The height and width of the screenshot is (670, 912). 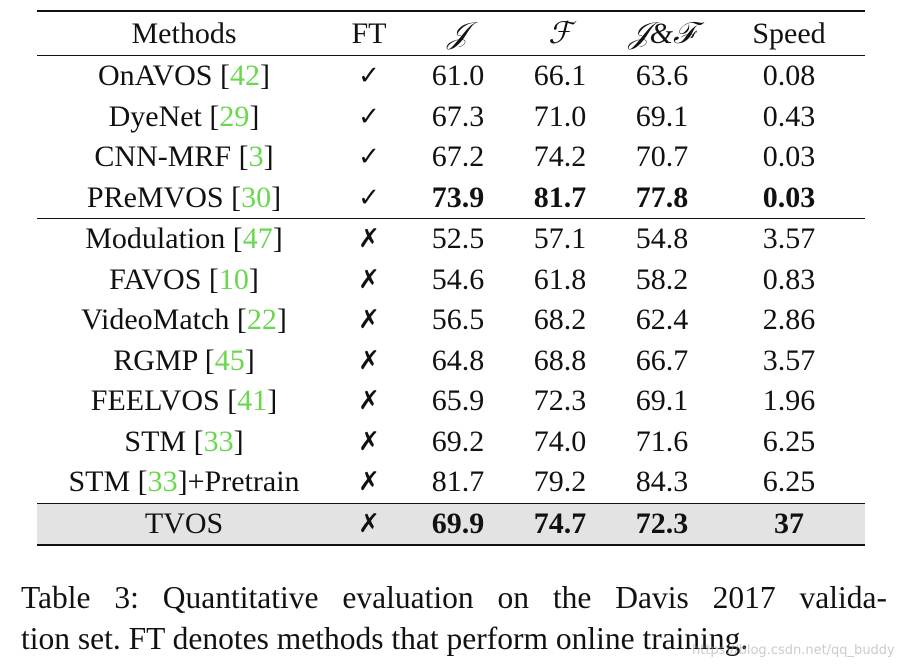 I want to click on jf-value: 70.7, so click(x=662, y=157).